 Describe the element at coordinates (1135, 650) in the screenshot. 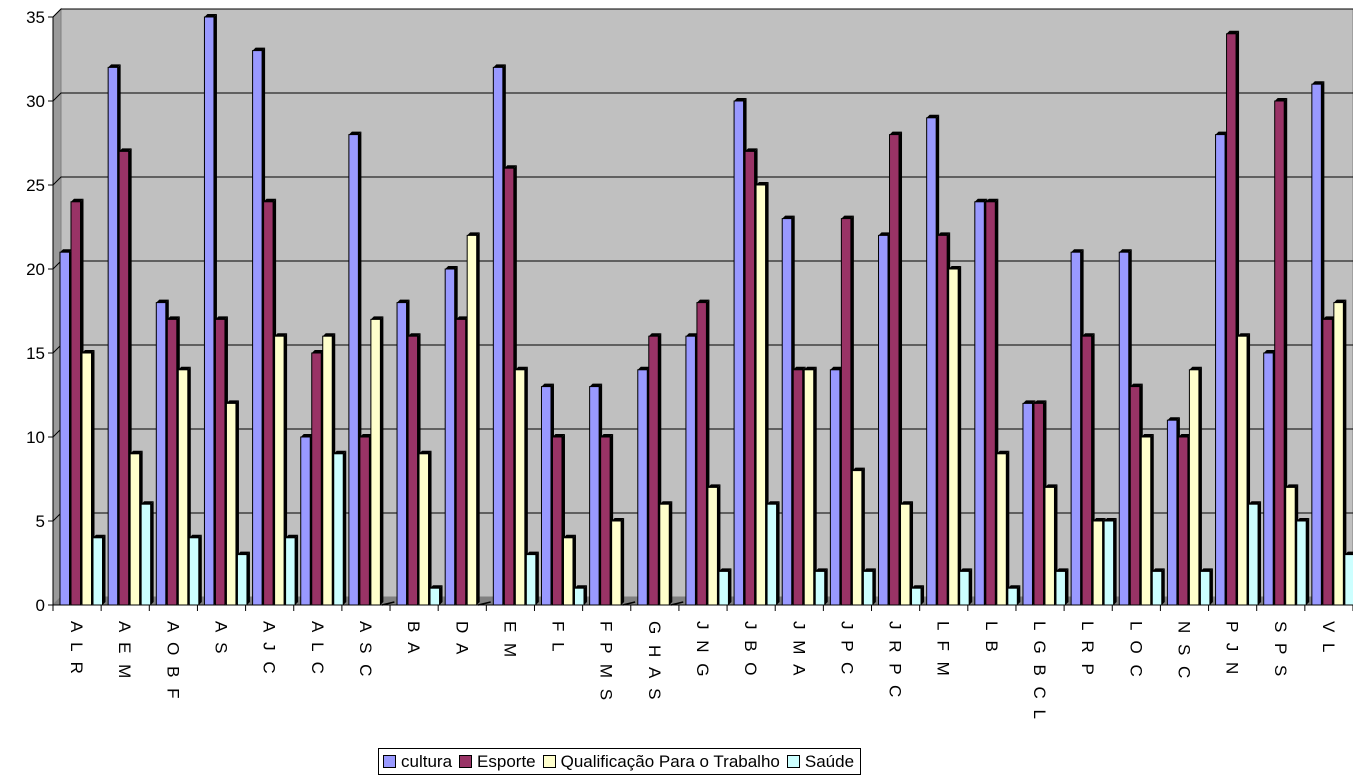

I see `x-tick-label: L O C` at that location.